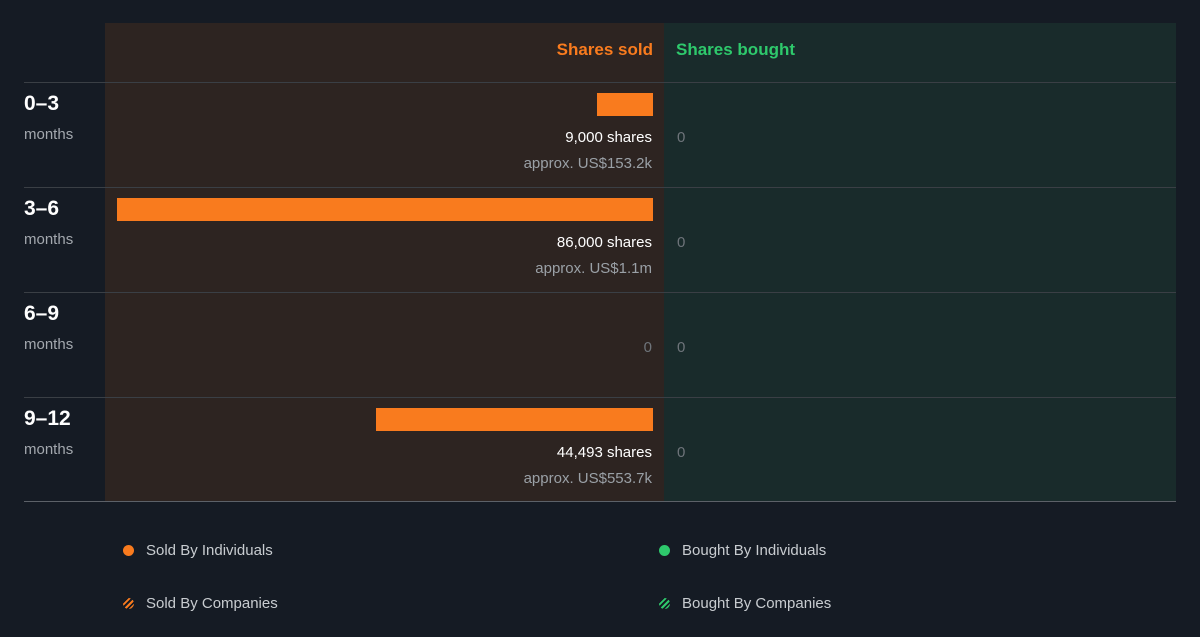  I want to click on green-striped-dot-icon, so click(664, 603).